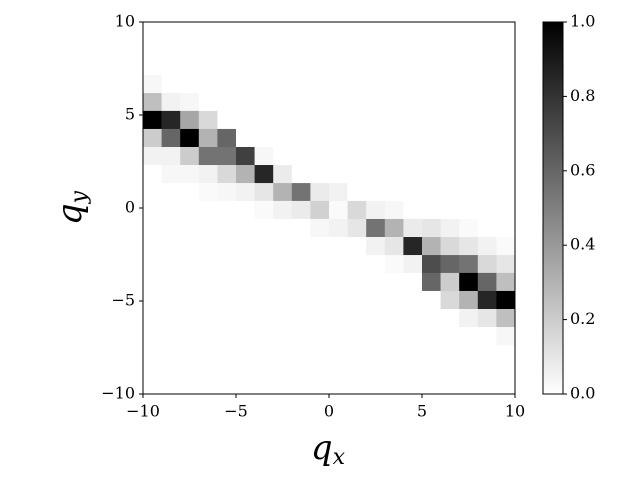 The image size is (640, 480). I want to click on y-label-base: q, so click(70, 214).